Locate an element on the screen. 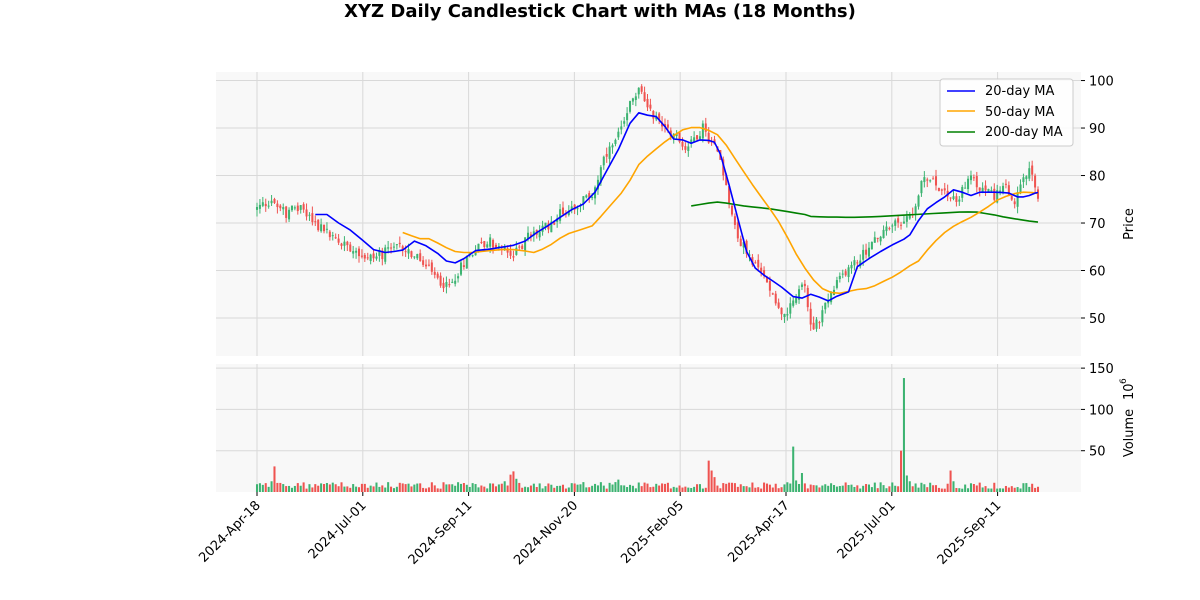 Image resolution: width=1200 pixels, height=600 pixels. legend: 20-day MA 50-day MA 200-day MA is located at coordinates (1006, 112).